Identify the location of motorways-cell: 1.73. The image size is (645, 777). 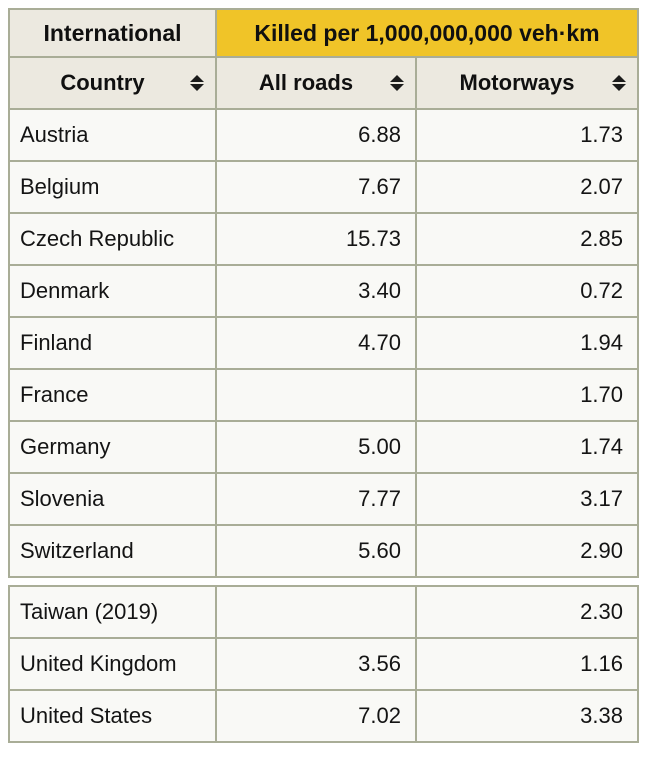
(527, 135).